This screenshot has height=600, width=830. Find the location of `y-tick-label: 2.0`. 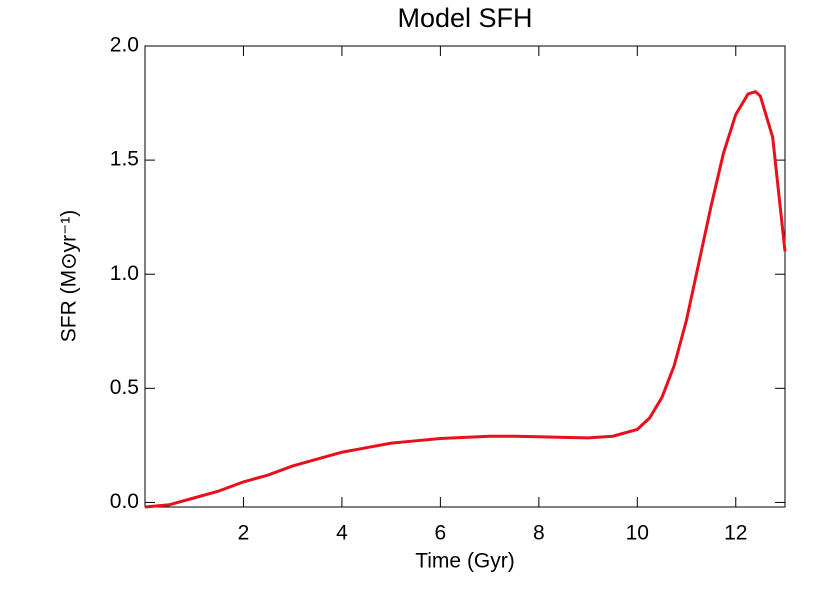

y-tick-label: 2.0 is located at coordinates (124, 45).